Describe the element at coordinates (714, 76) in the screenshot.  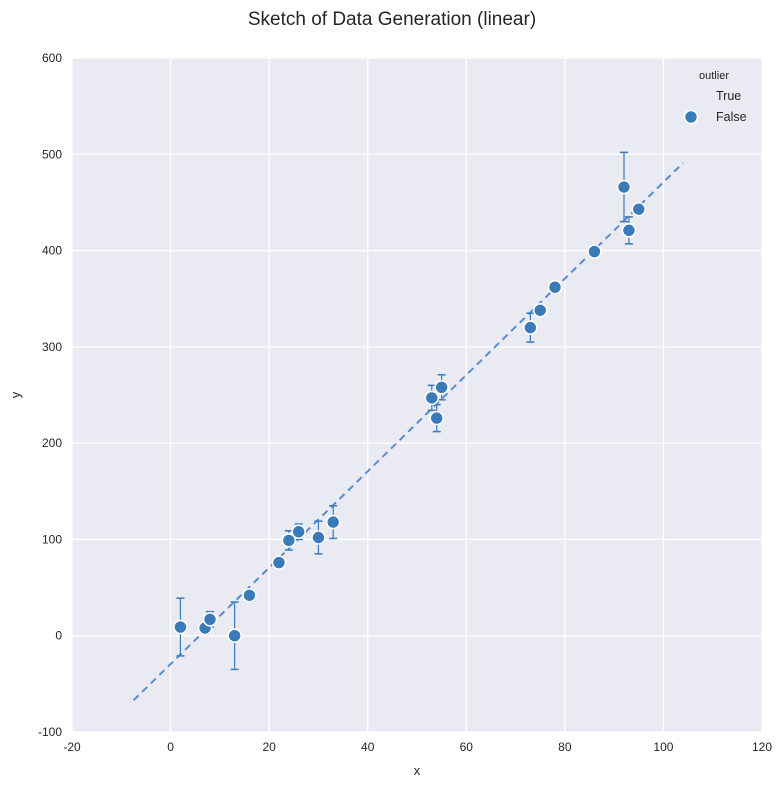
I see `legend-title: outlier` at that location.